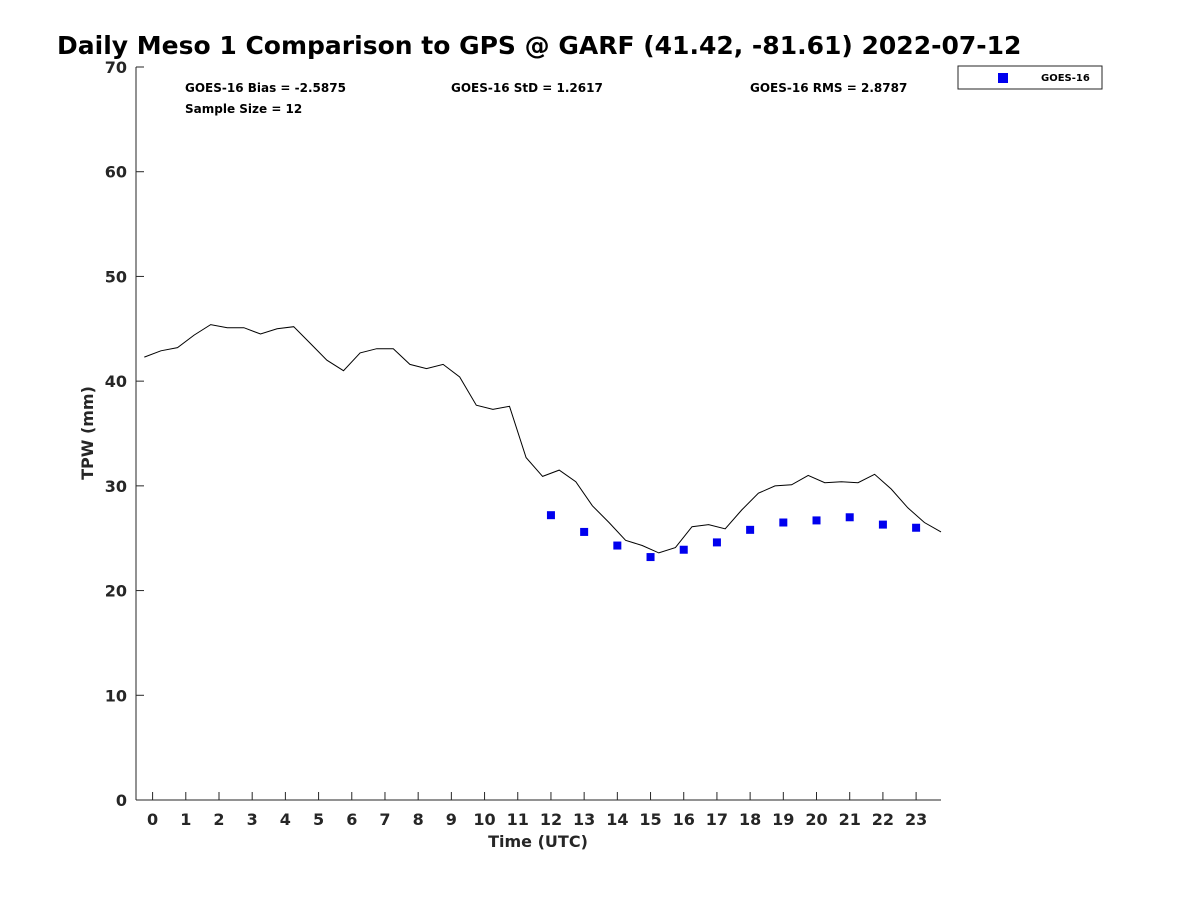  Describe the element at coordinates (116, 486) in the screenshot. I see `y-tick-label: 30` at that location.